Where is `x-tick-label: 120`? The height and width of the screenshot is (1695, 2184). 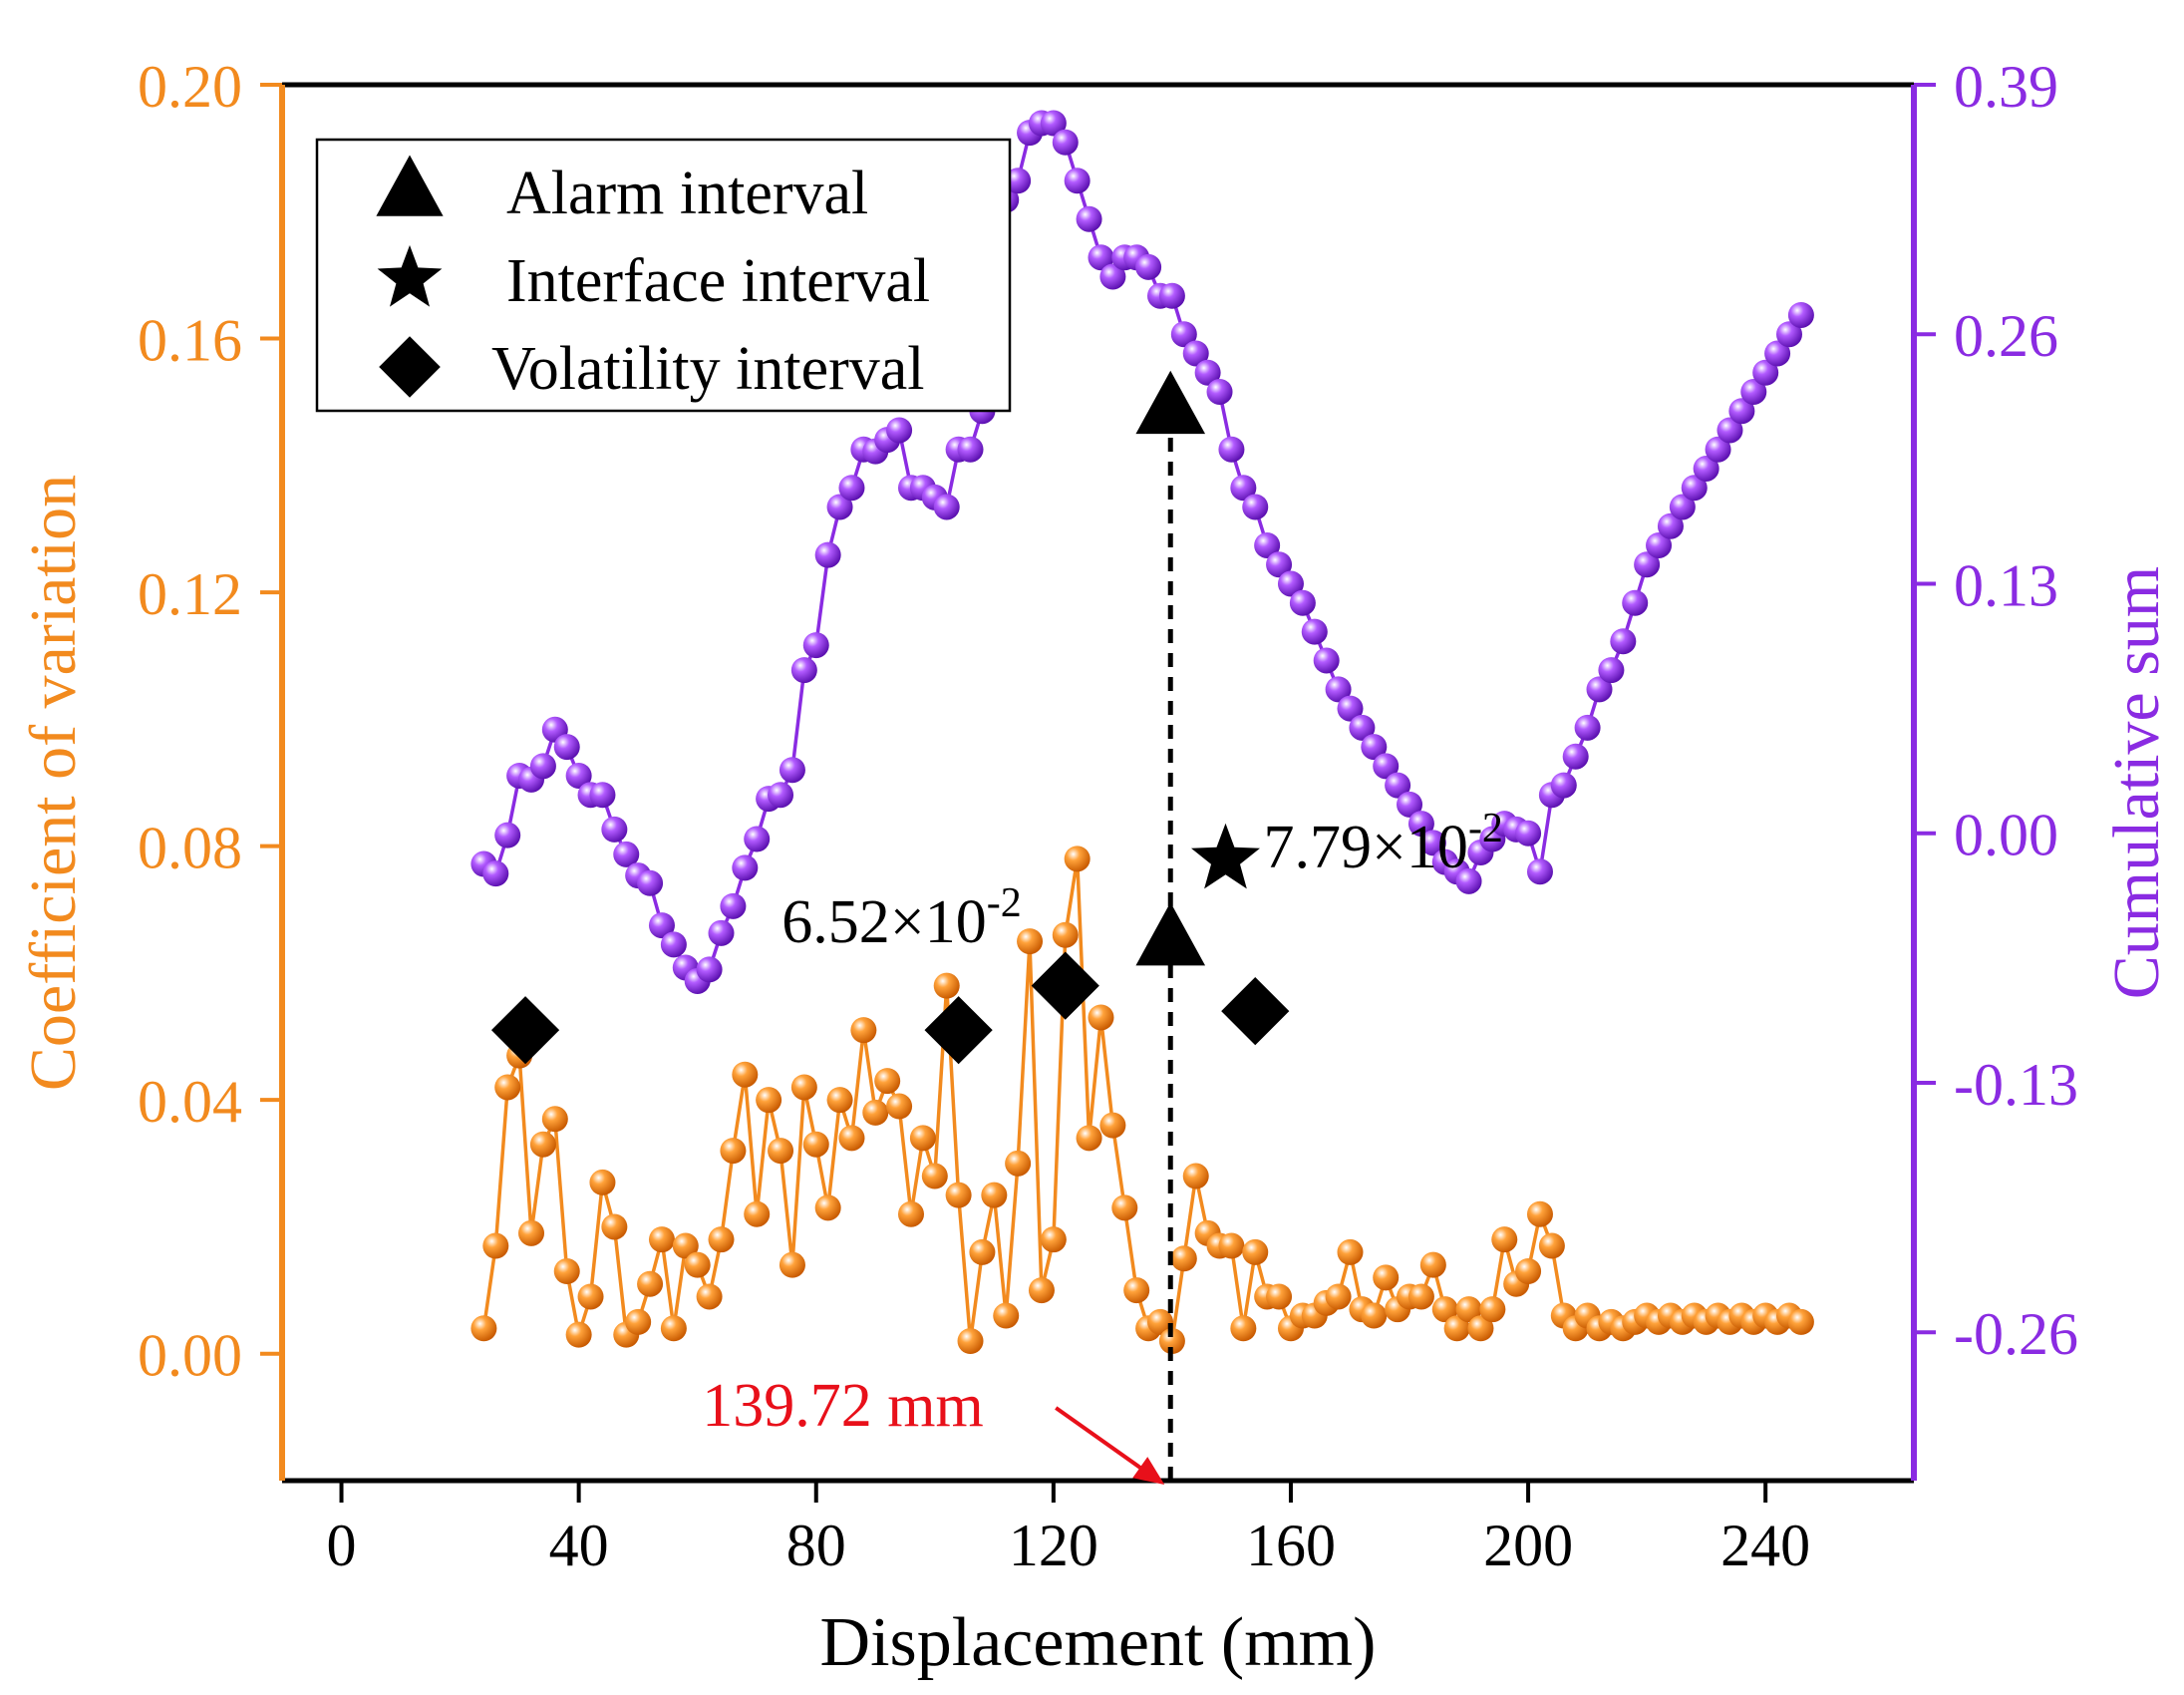 x-tick-label: 120 is located at coordinates (1053, 1545).